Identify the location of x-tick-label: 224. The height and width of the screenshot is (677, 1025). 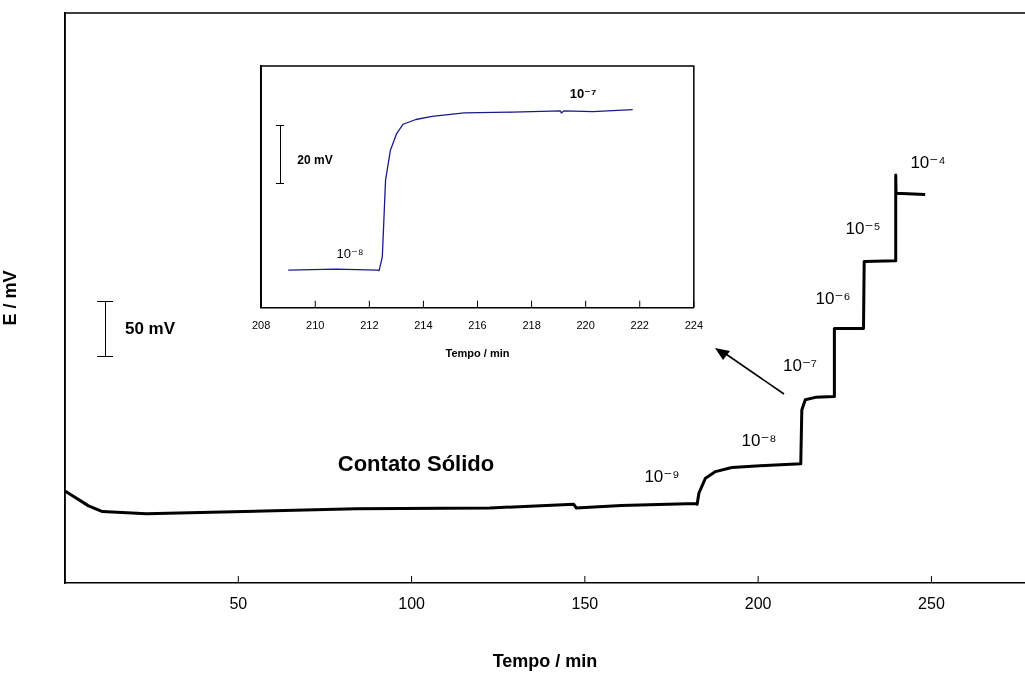
(693, 325).